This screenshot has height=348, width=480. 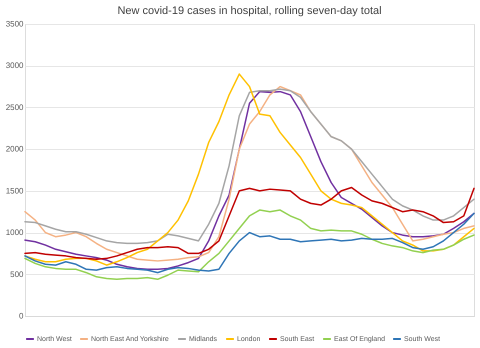 I want to click on y-tick-label: 2500, so click(x=15, y=107).